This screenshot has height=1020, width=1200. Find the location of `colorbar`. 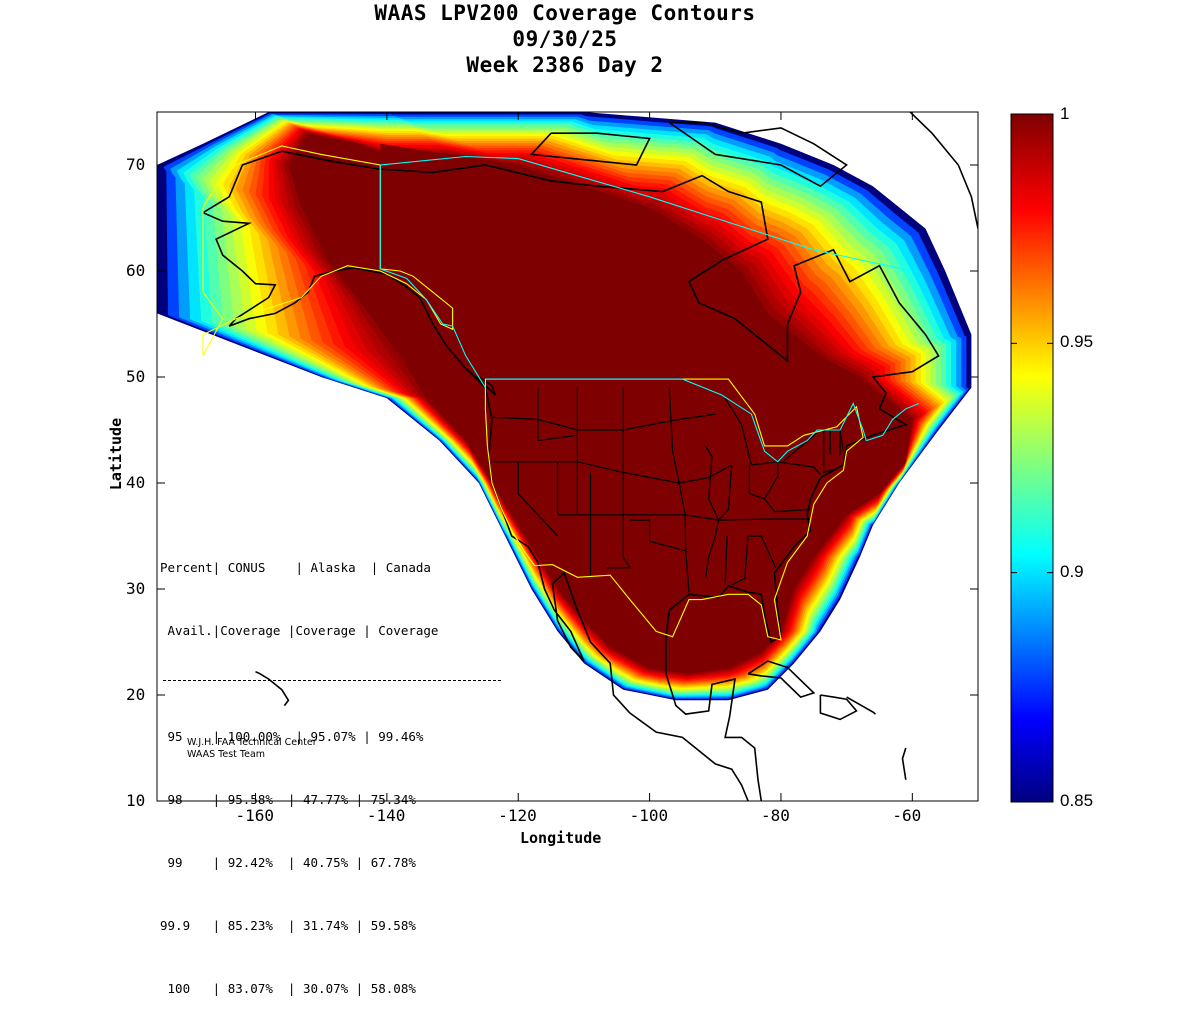

colorbar is located at coordinates (1032, 458).